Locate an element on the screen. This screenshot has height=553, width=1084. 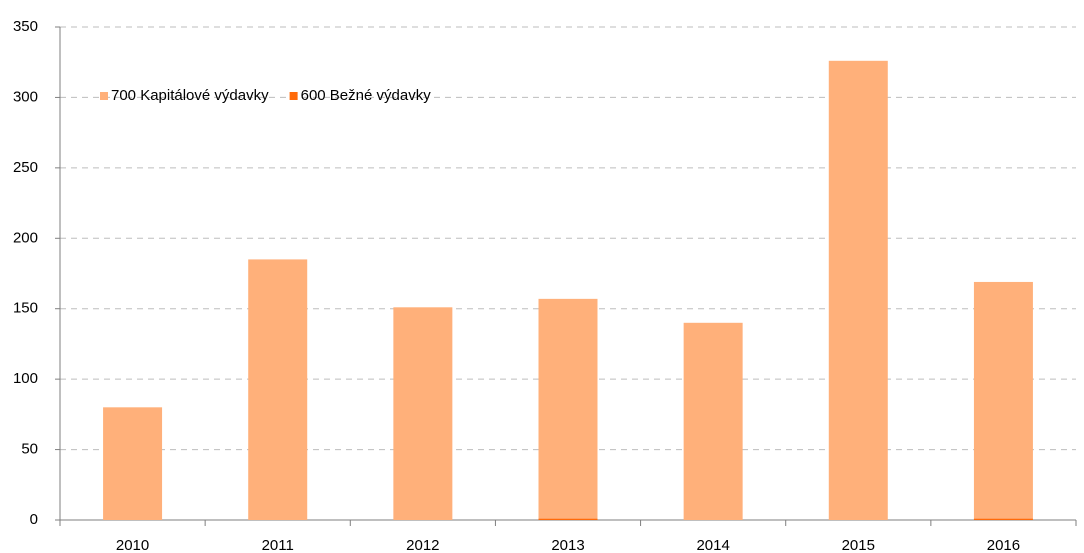
y-tick-label: 50 is located at coordinates (29, 449).